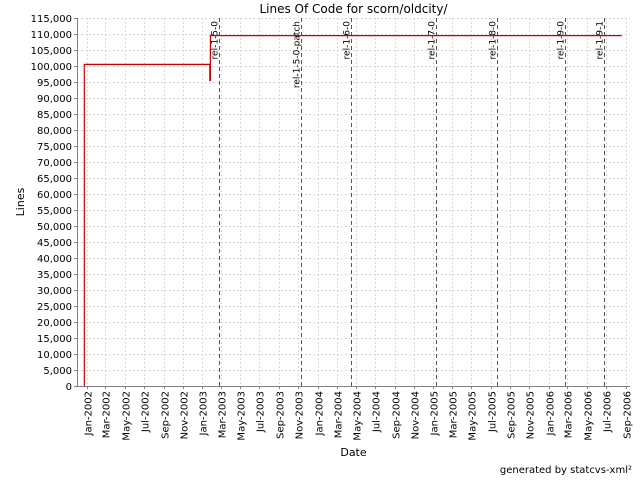 The height and width of the screenshot is (484, 640). Describe the element at coordinates (69, 387) in the screenshot. I see `y-tick-label: 0` at that location.